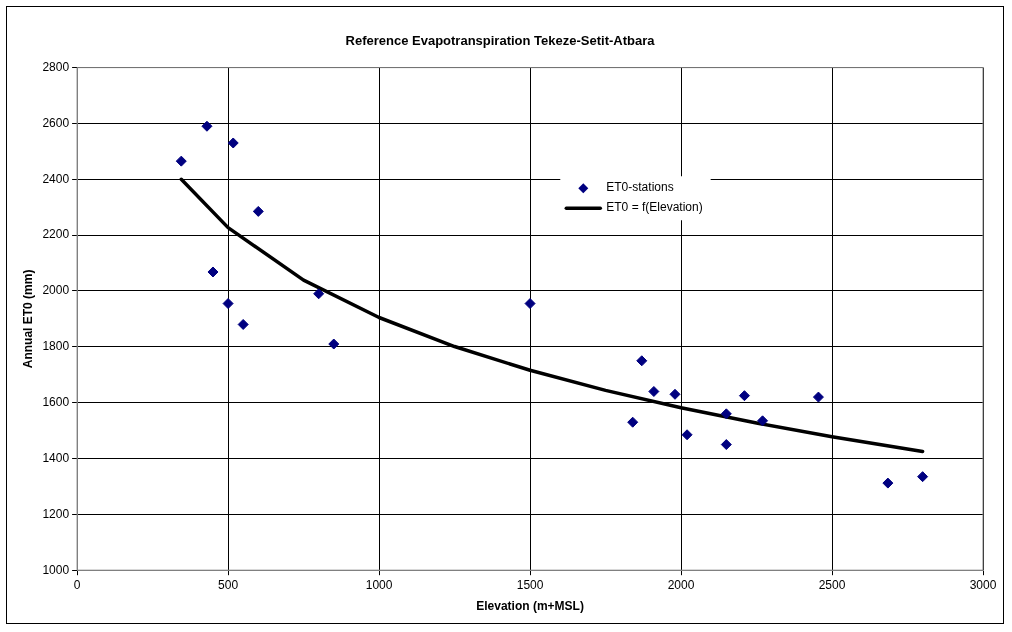  I want to click on x-tick-label: 500, so click(228, 584).